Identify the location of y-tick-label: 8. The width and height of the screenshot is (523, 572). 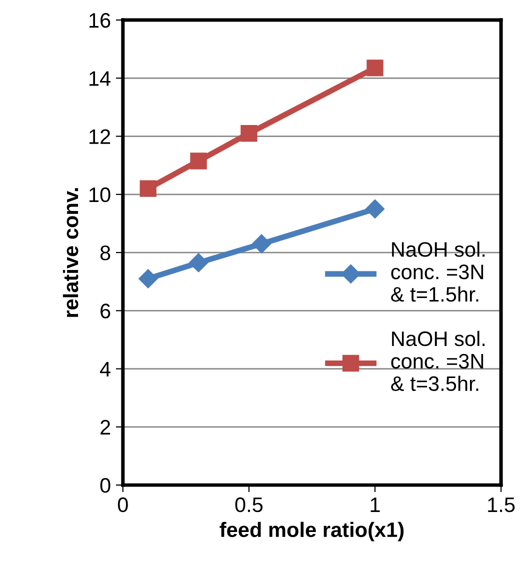
(105, 253).